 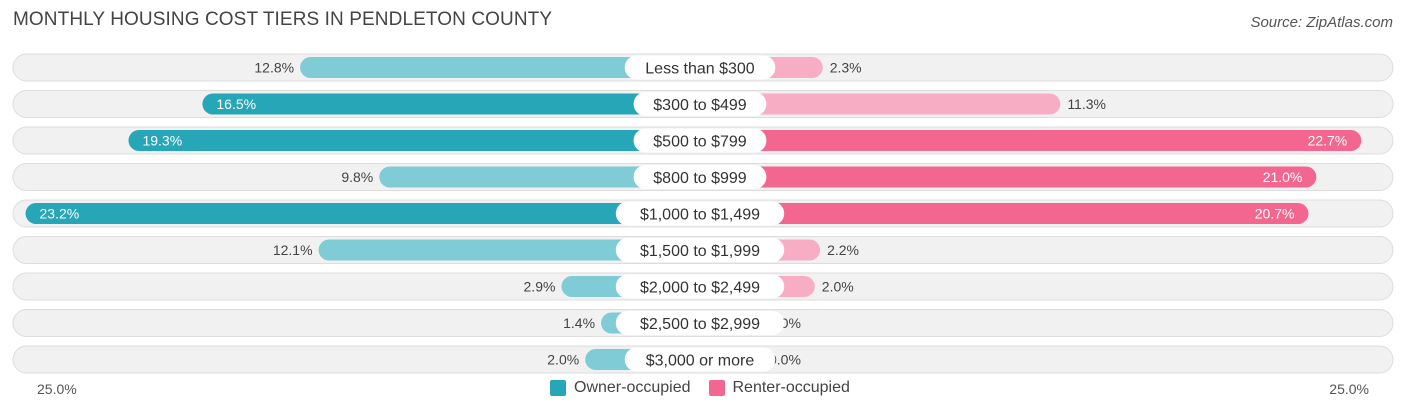 I want to click on label-owner: 12.1%, so click(x=293, y=250).